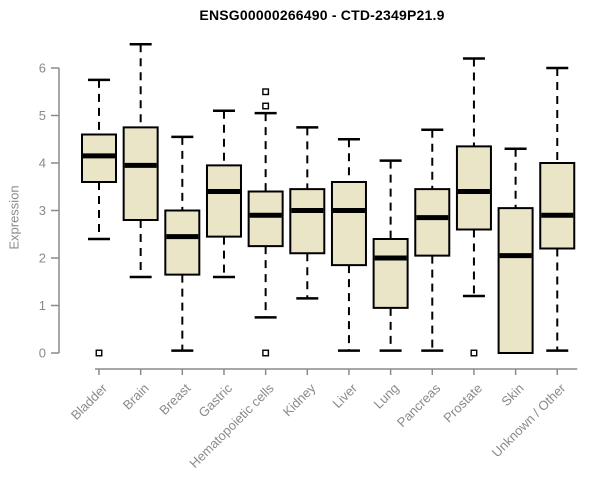 The width and height of the screenshot is (600, 500). What do you see at coordinates (419, 405) in the screenshot?
I see `x-tick-label: Pancreas` at bounding box center [419, 405].